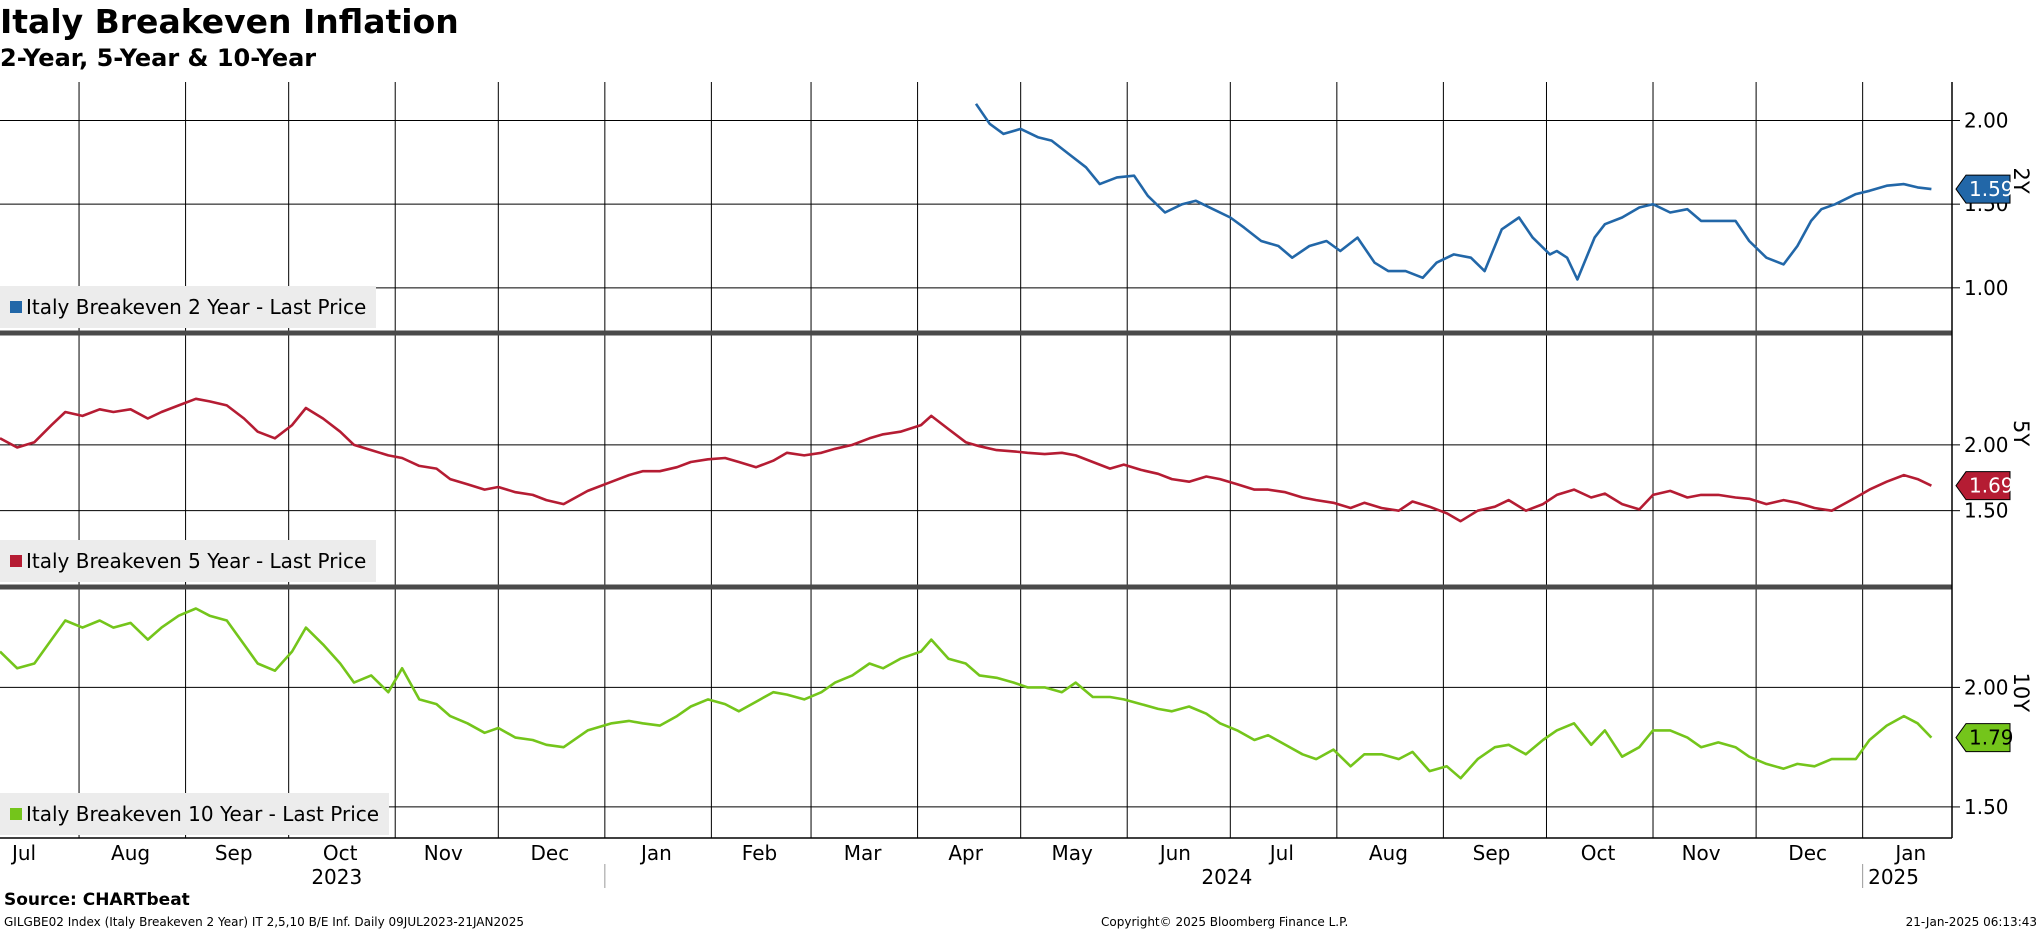  I want to click on x-year-label: 2025, so click(1893, 877).